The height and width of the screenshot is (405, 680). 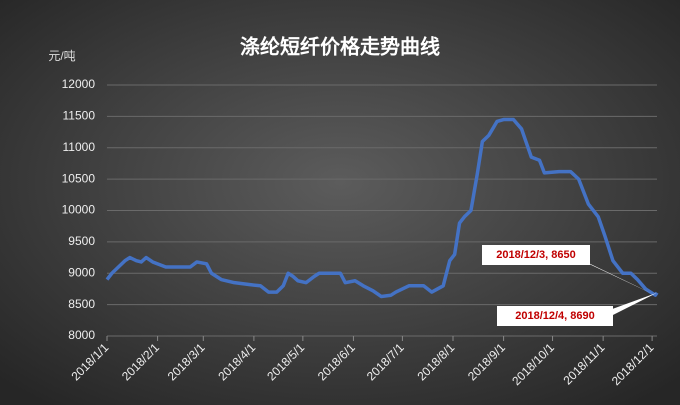 What do you see at coordinates (79, 178) in the screenshot?
I see `y-tick-label: 10500` at bounding box center [79, 178].